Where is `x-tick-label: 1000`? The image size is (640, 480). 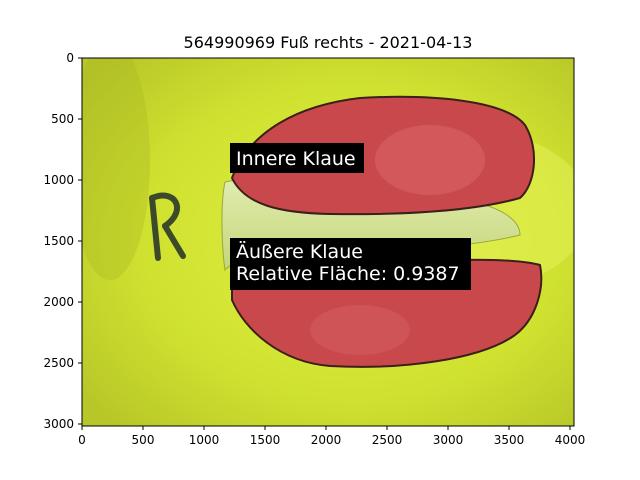
x-tick-label: 1000 is located at coordinates (204, 440).